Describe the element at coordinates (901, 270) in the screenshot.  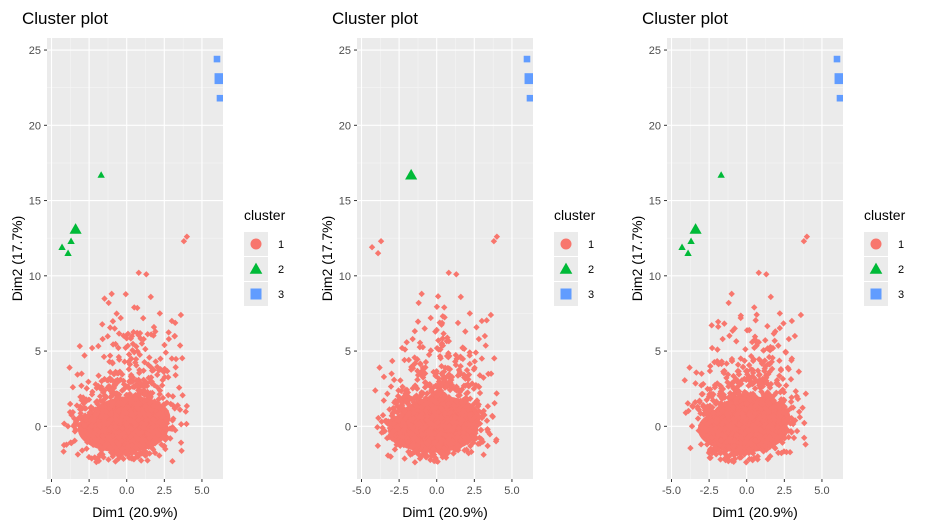
I see `legend-label: 2` at that location.